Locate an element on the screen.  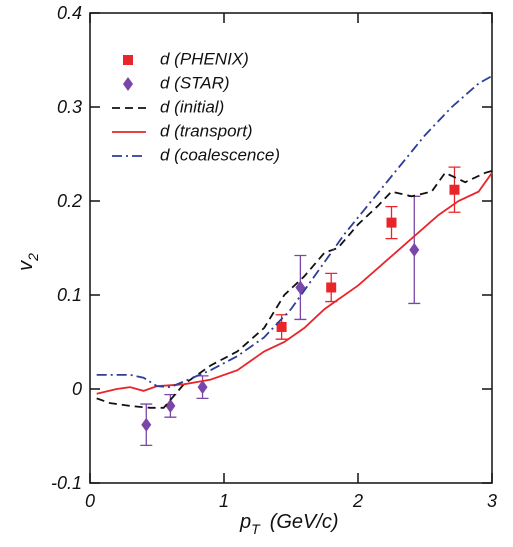
x-tick-label: 0 is located at coordinates (90, 501).